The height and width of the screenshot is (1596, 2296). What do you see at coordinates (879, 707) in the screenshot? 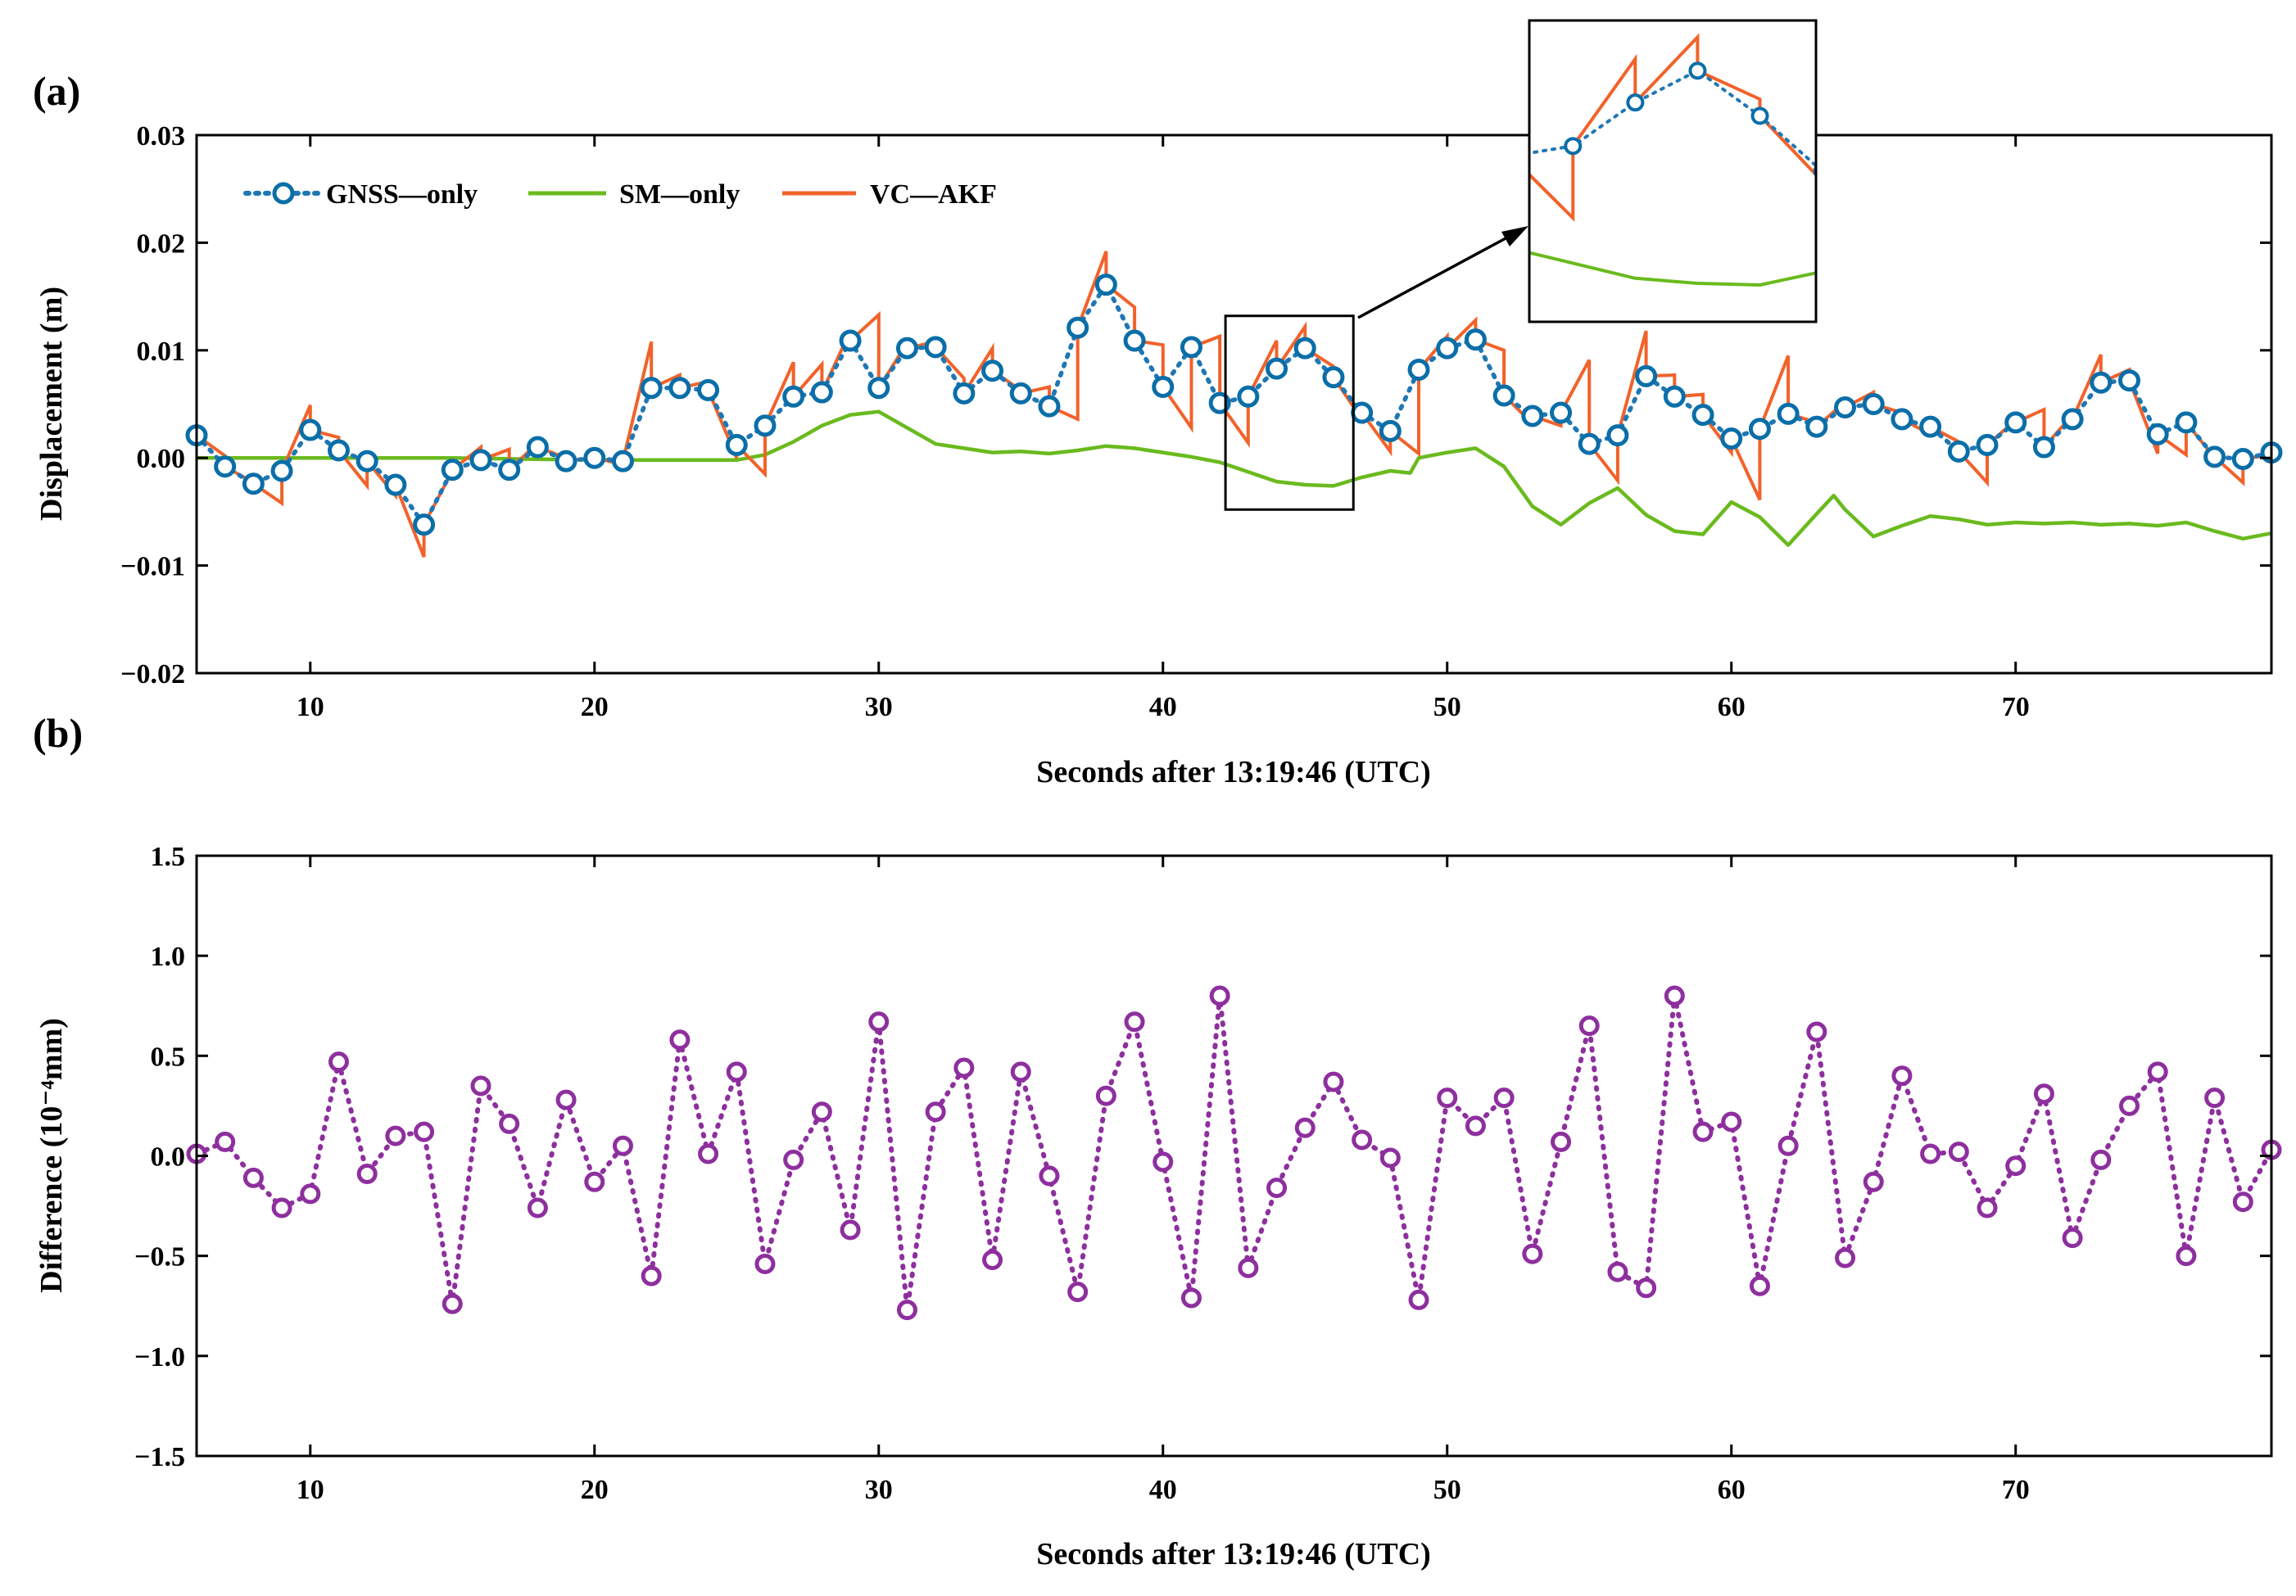
I see `panel-a-x-tick-label: 30` at bounding box center [879, 707].